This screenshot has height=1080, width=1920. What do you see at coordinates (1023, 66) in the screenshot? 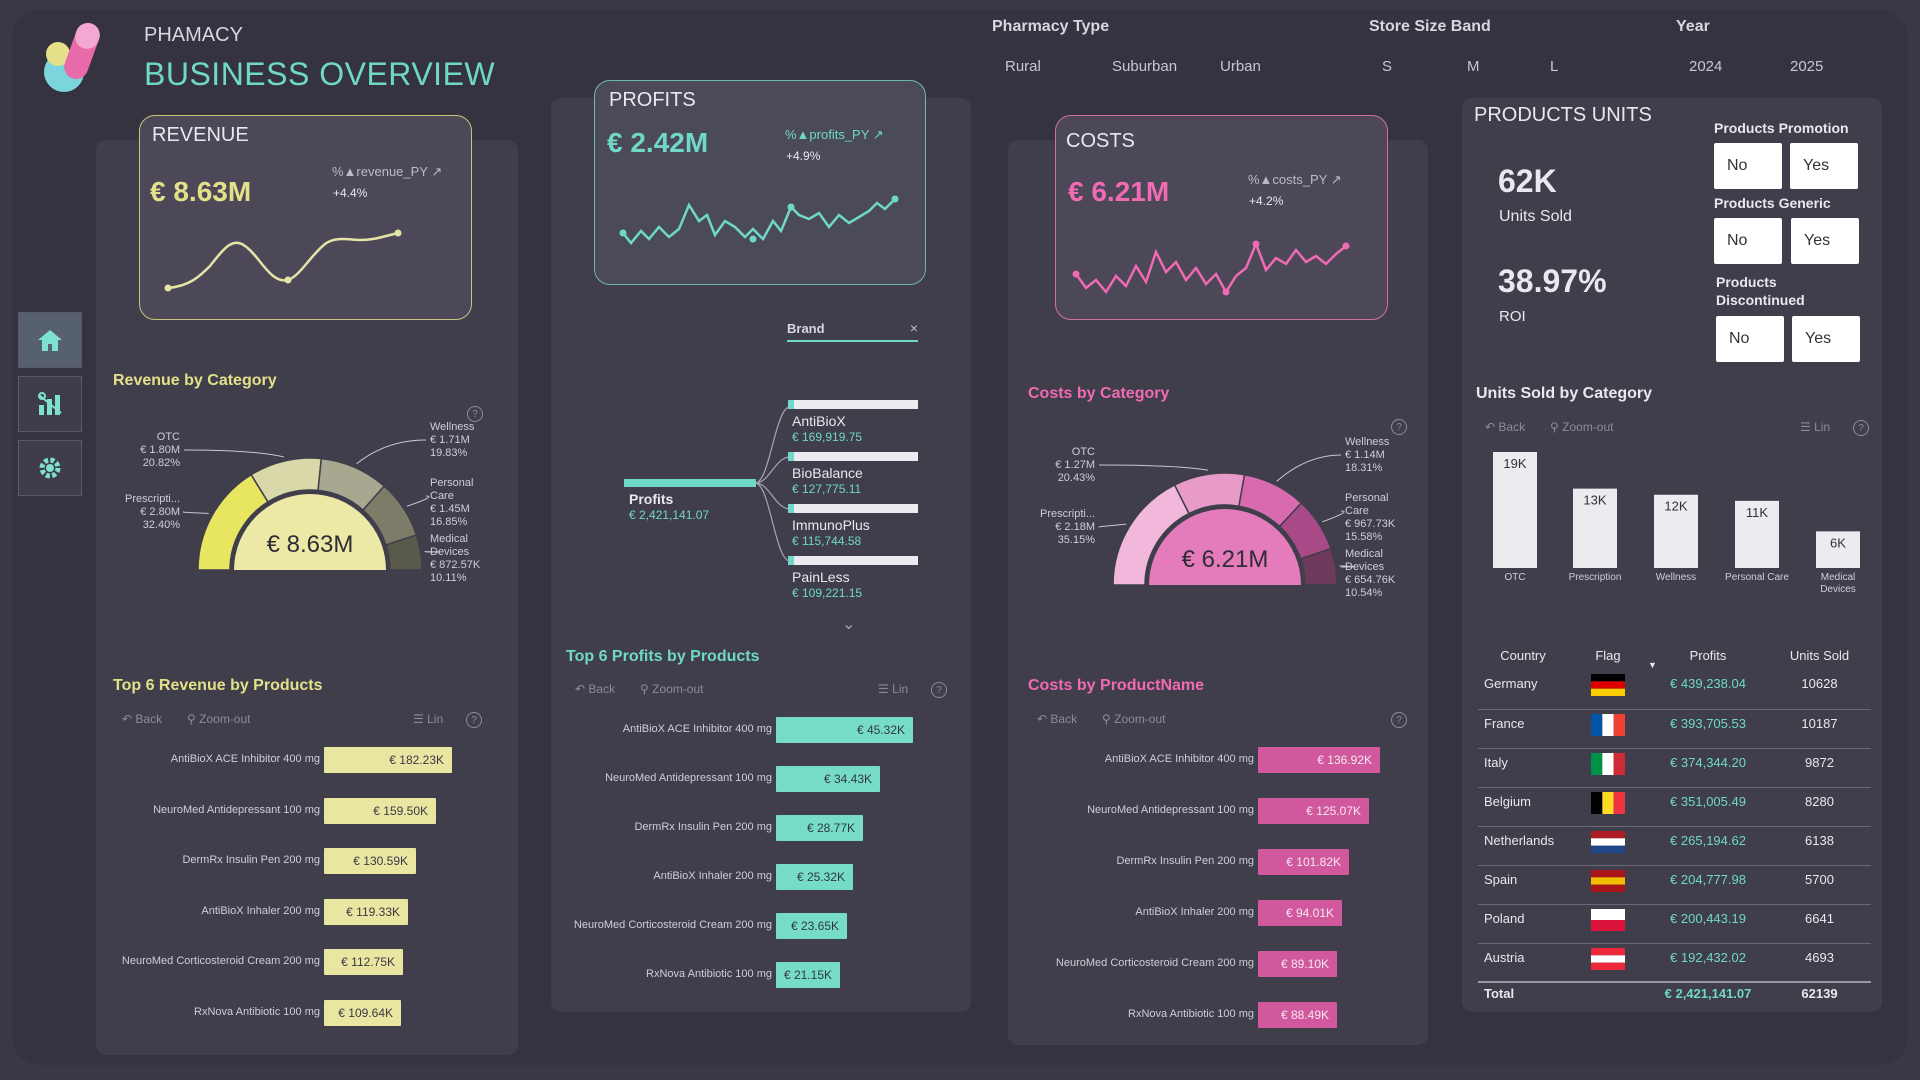
I see `slicer-option-rural: Rural` at bounding box center [1023, 66].